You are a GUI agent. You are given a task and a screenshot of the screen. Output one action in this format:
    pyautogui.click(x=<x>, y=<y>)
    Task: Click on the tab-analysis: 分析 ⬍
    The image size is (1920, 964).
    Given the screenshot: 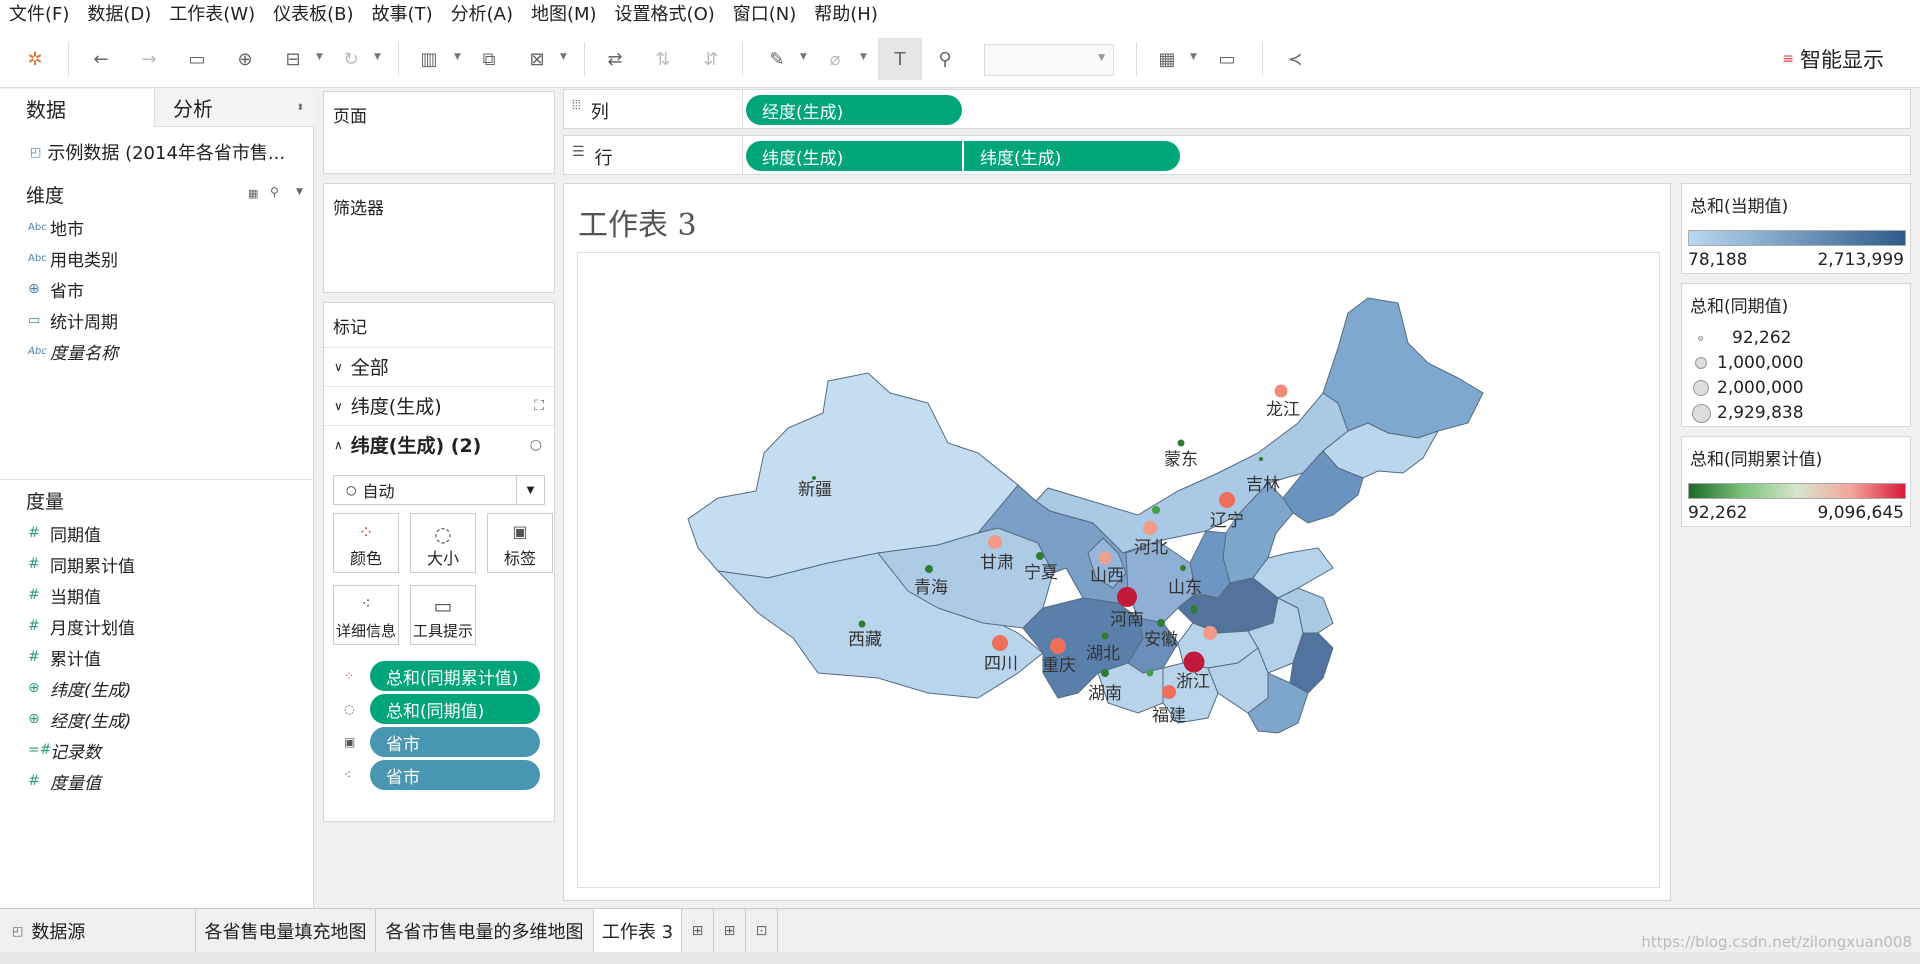 What is the action you would take?
    pyautogui.click(x=234, y=108)
    